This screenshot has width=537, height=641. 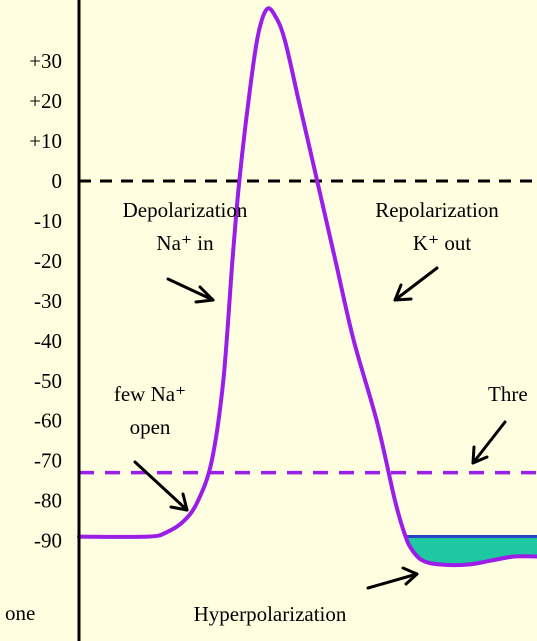 What do you see at coordinates (48, 341) in the screenshot?
I see `y-tick-label: -40` at bounding box center [48, 341].